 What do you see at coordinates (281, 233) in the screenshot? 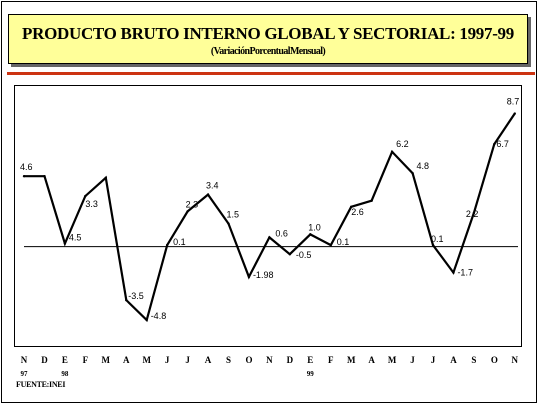
I see `data-label: 0.6` at bounding box center [281, 233].